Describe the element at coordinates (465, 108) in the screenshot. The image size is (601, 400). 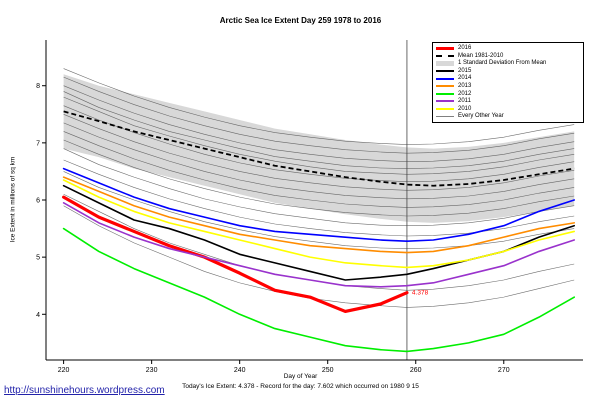
I see `legend-label: 2010` at that location.